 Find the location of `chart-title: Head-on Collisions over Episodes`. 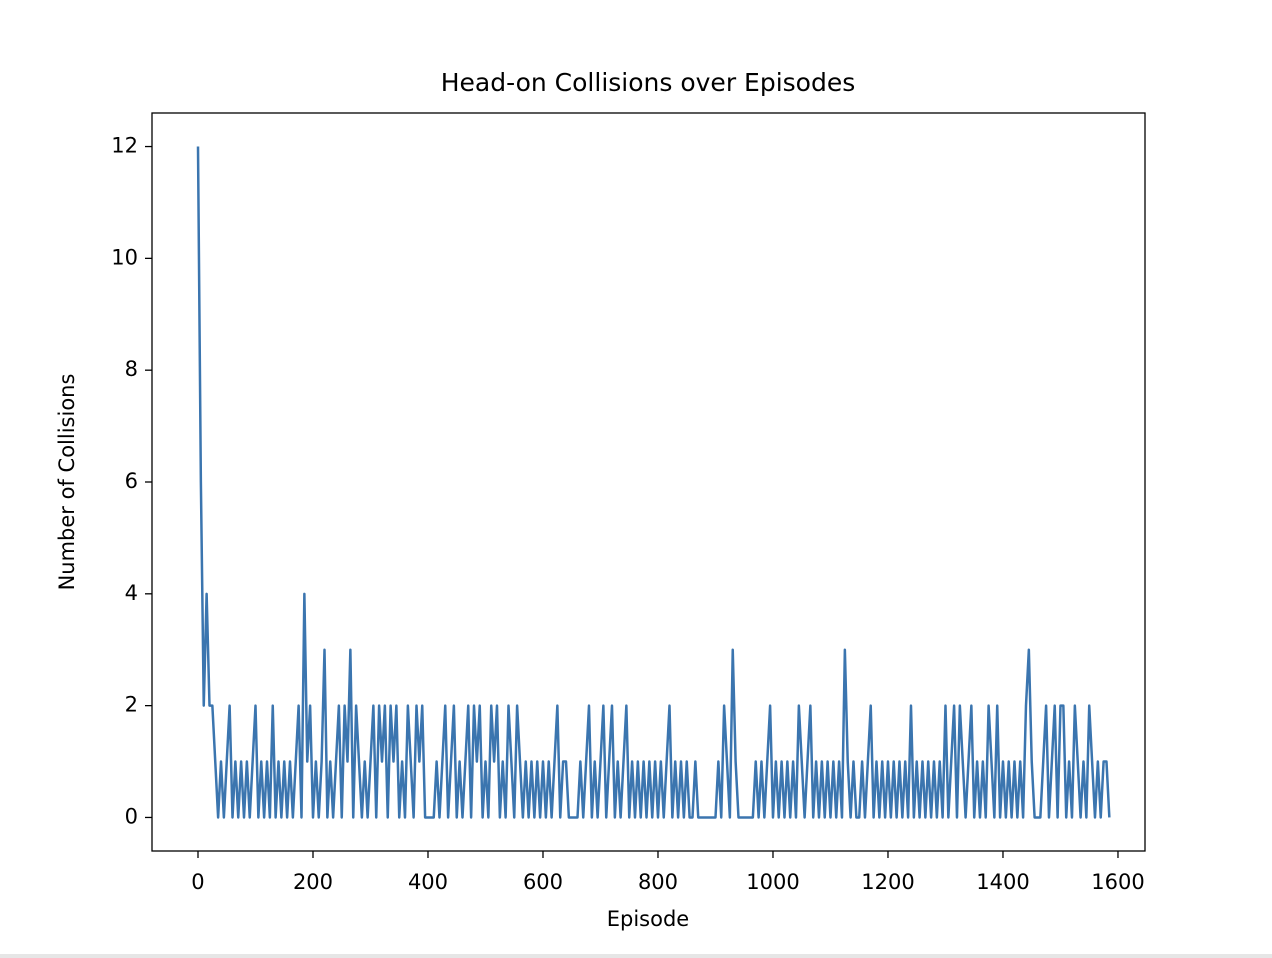

chart-title: Head-on Collisions over Episodes is located at coordinates (648, 82).